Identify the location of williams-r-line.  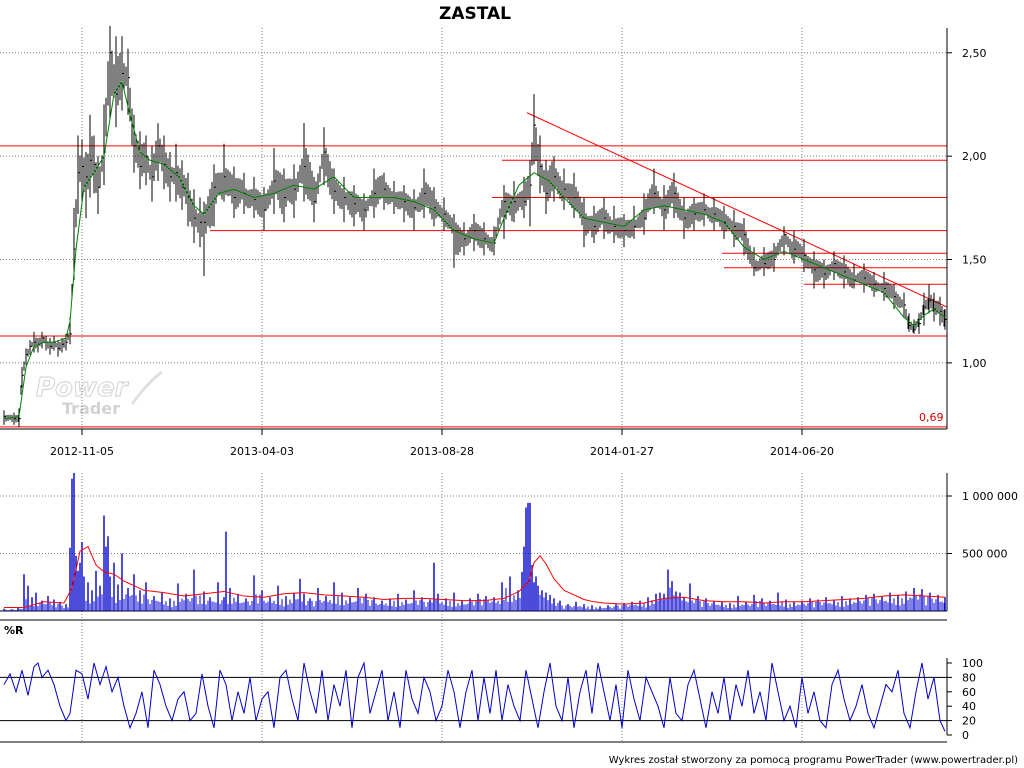
(474, 696).